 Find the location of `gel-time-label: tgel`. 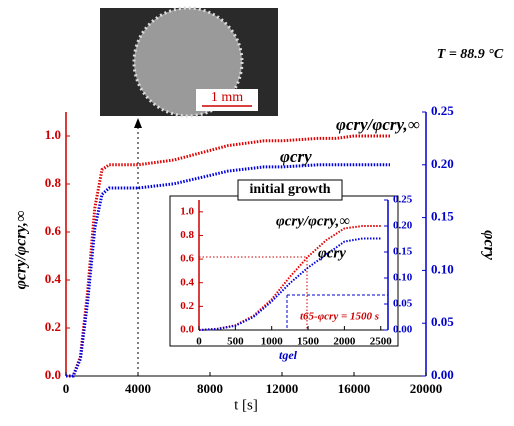

gel-time-label: tgel is located at coordinates (288, 355).